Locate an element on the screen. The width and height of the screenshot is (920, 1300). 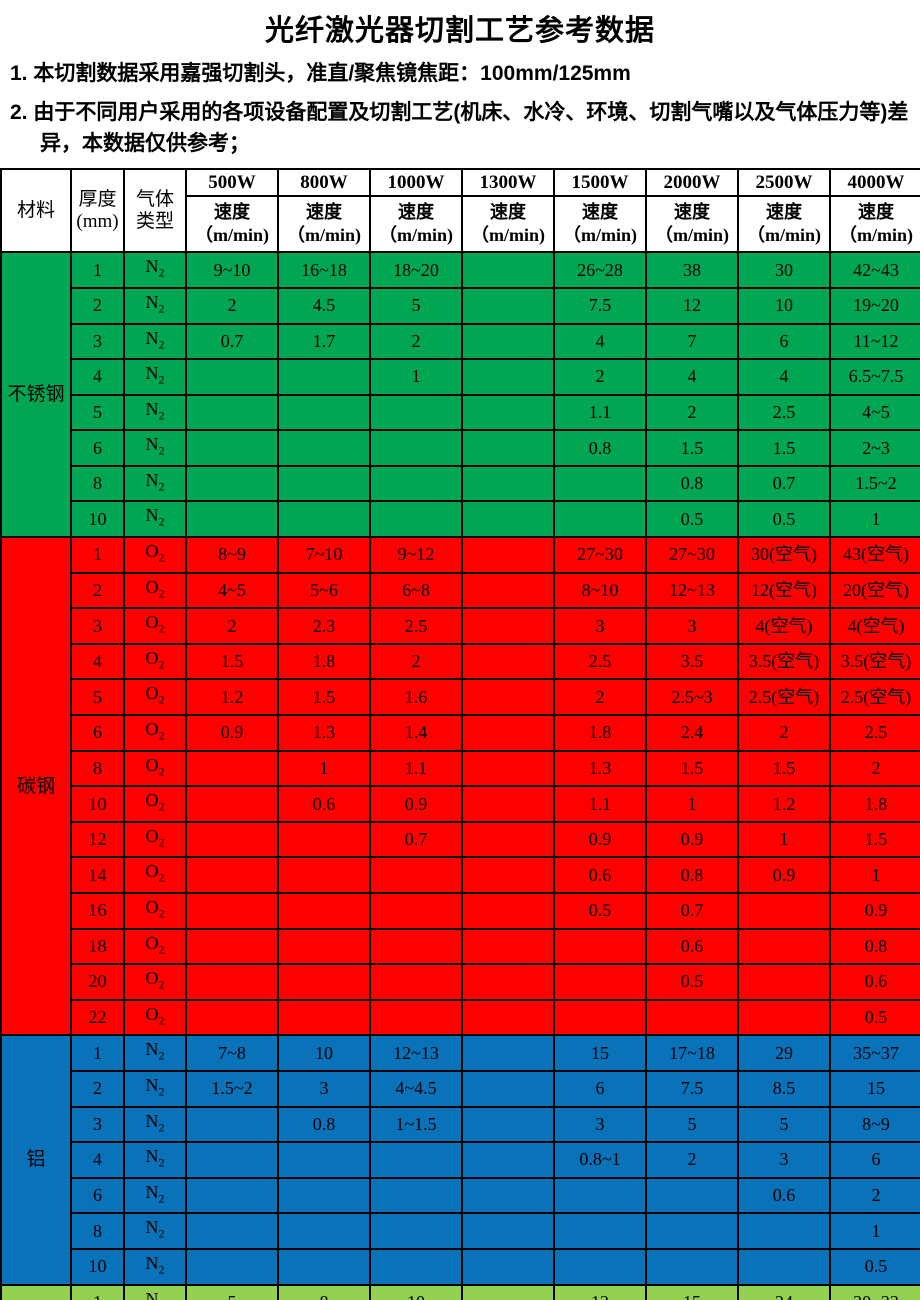
material-cell: 铝 is located at coordinates (36, 1160).